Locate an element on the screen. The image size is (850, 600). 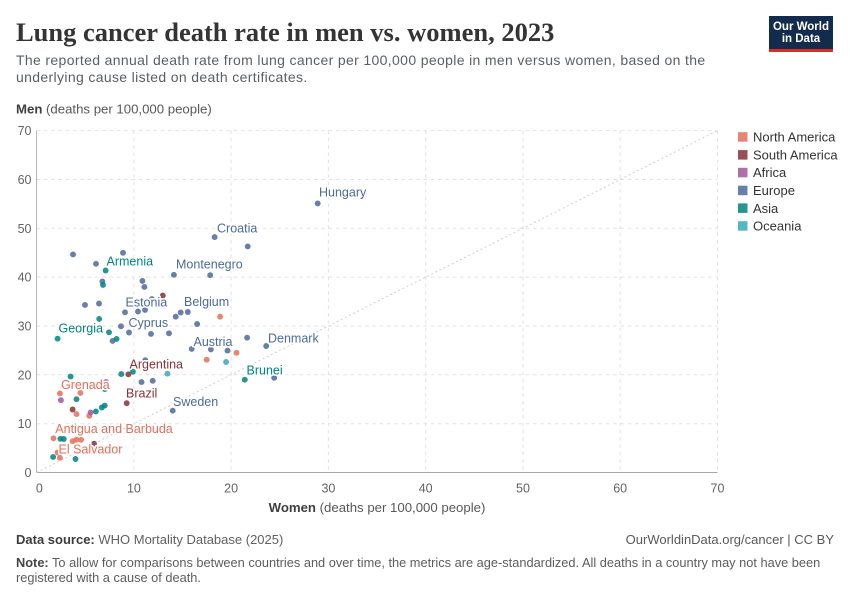
svg-text: Belgium is located at coordinates (206, 302).